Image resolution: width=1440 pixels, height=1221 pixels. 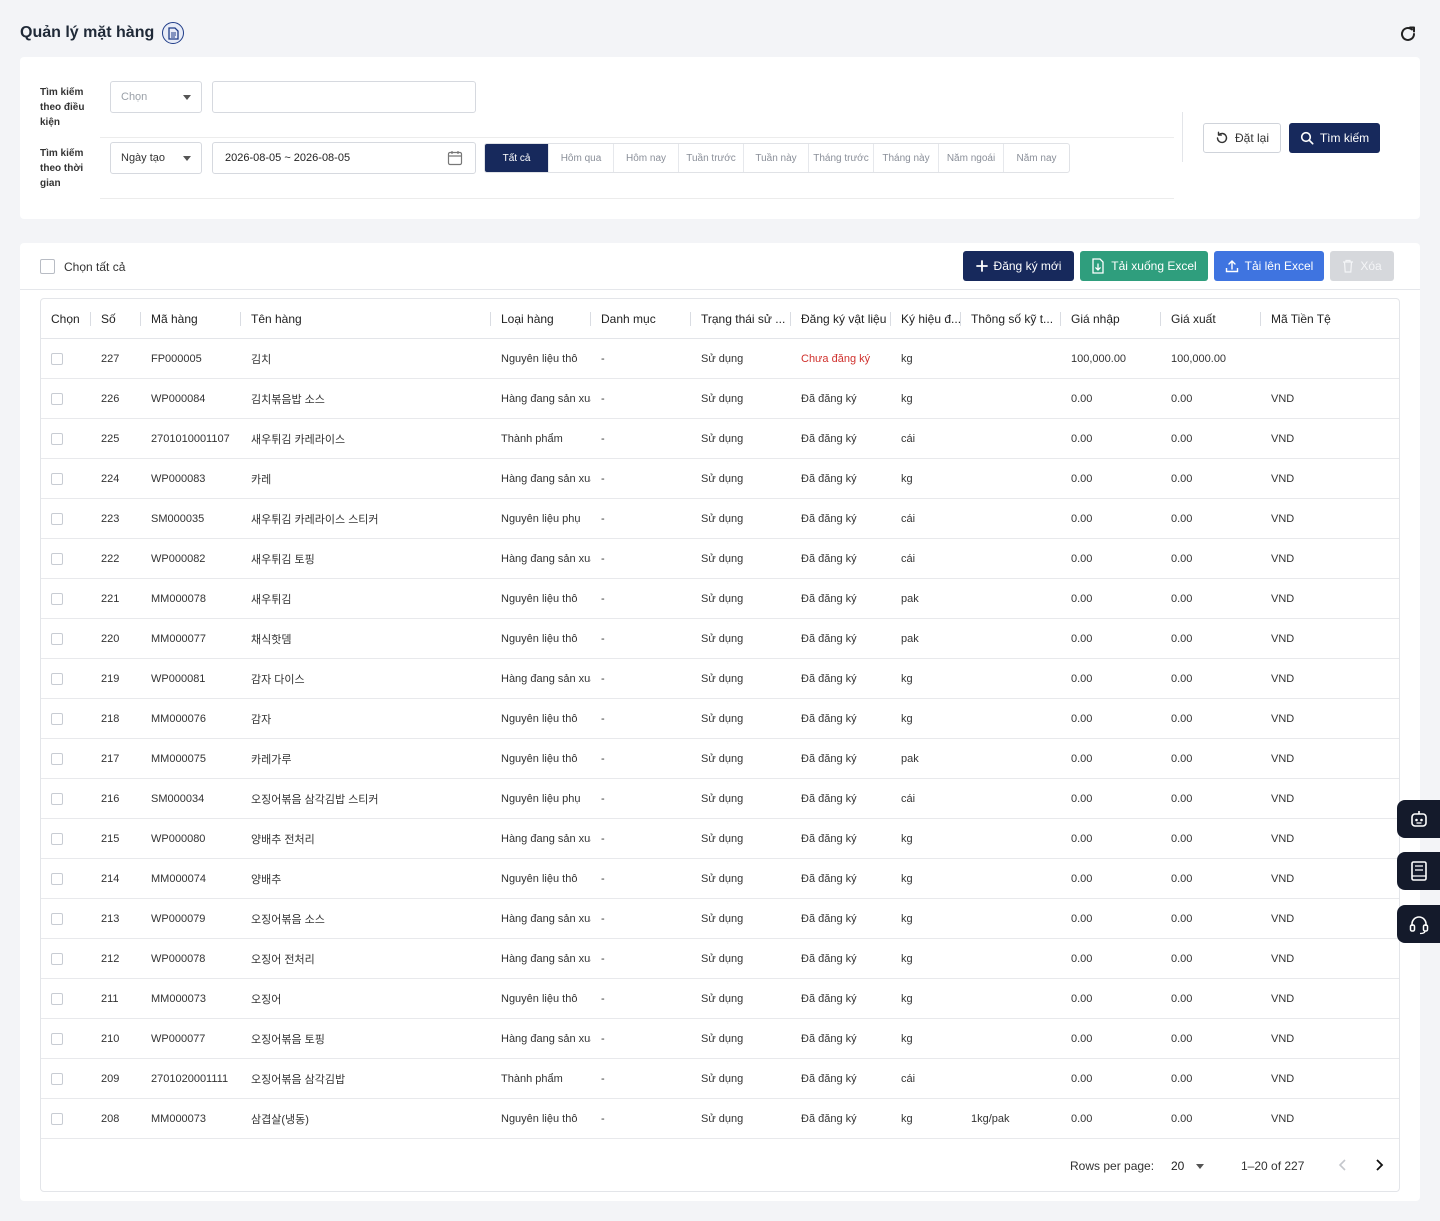 What do you see at coordinates (1188, 1166) in the screenshot?
I see `rows-per-page-select: 20` at bounding box center [1188, 1166].